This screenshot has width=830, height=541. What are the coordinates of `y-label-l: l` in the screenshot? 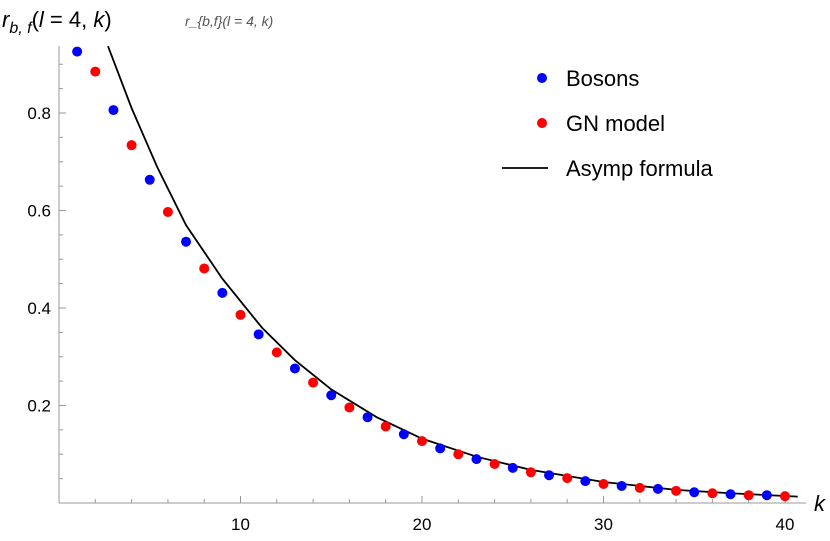 It's located at (42, 19).